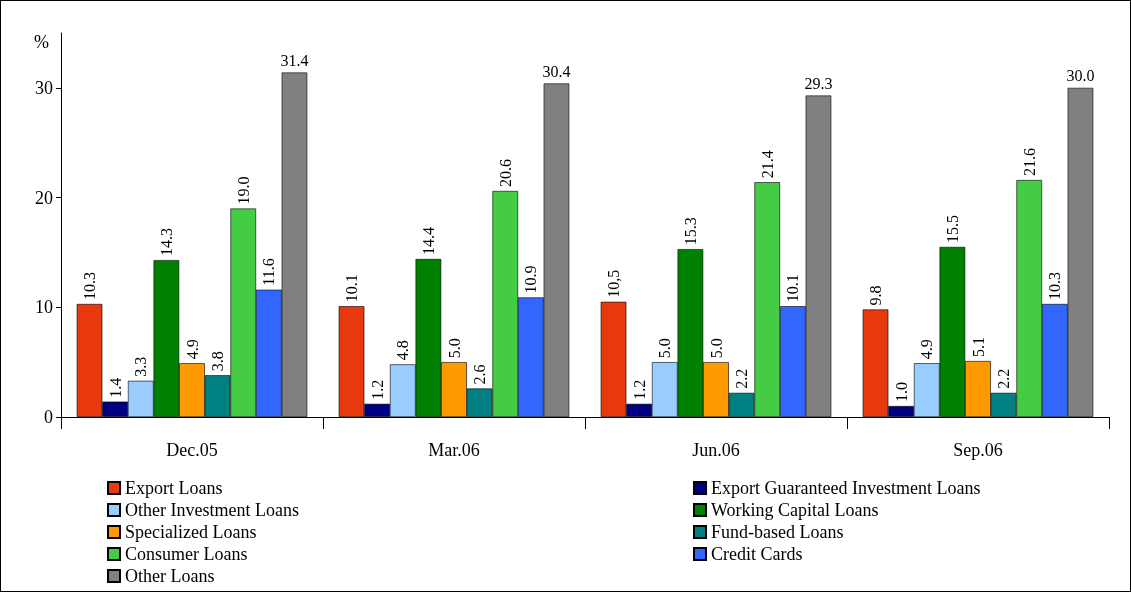  Describe the element at coordinates (505, 172) in the screenshot. I see `data-label: 20.6` at that location.